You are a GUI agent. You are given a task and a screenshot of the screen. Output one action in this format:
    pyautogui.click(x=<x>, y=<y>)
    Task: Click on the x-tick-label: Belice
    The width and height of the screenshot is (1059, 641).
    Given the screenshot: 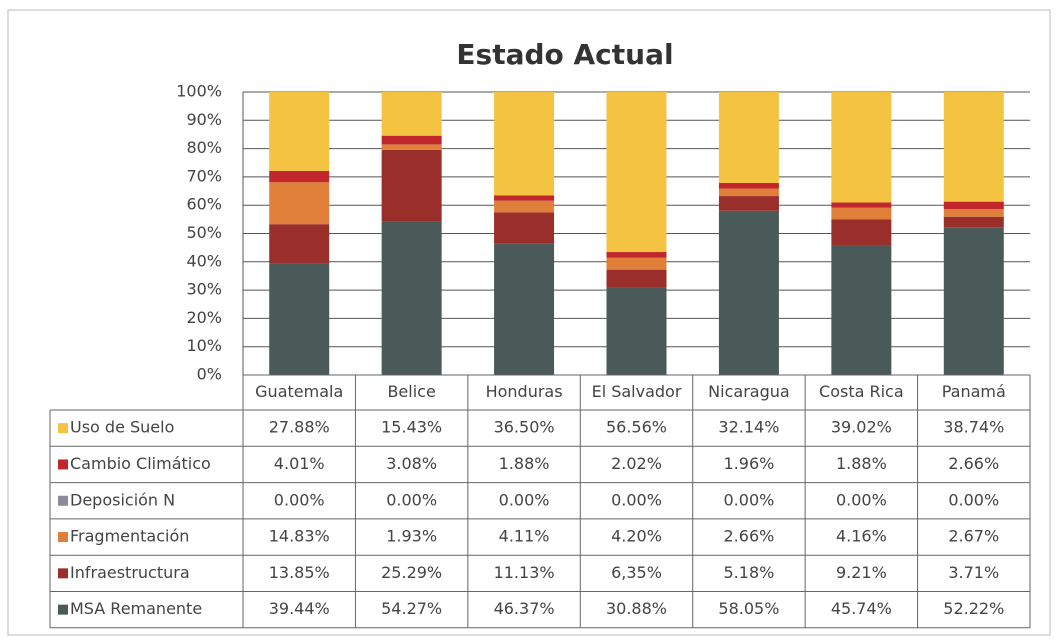 What is the action you would take?
    pyautogui.click(x=411, y=391)
    